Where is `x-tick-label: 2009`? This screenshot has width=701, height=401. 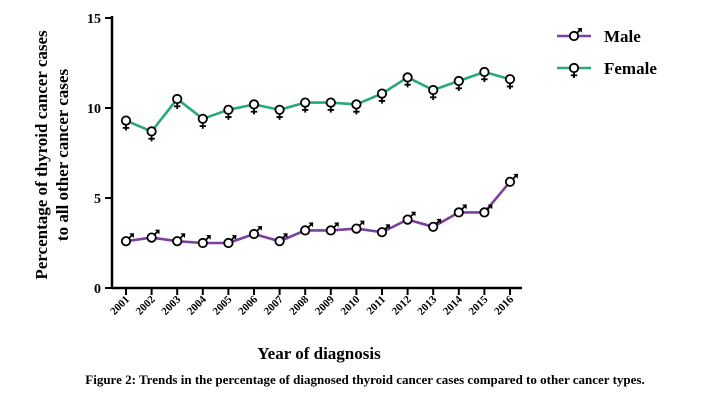 x-tick-label: 2009 is located at coordinates (325, 305).